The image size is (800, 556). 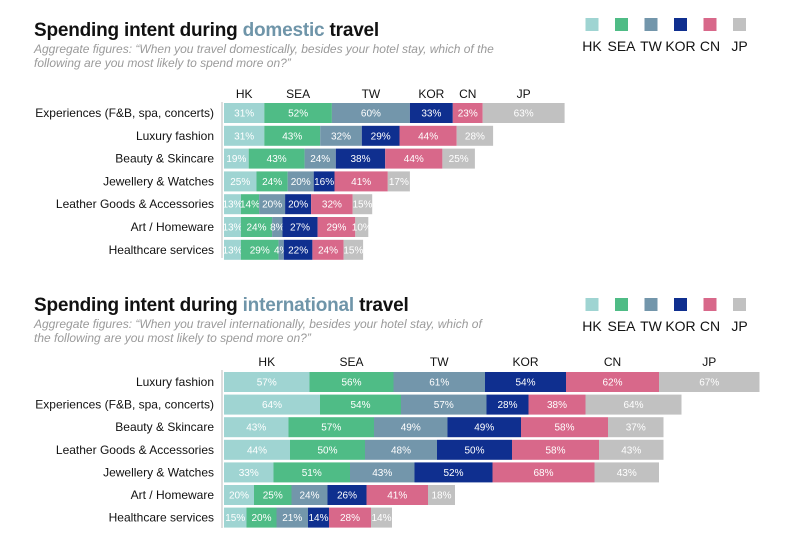 I want to click on international-bar-label-kor-row-3: 50%, so click(x=474, y=450).